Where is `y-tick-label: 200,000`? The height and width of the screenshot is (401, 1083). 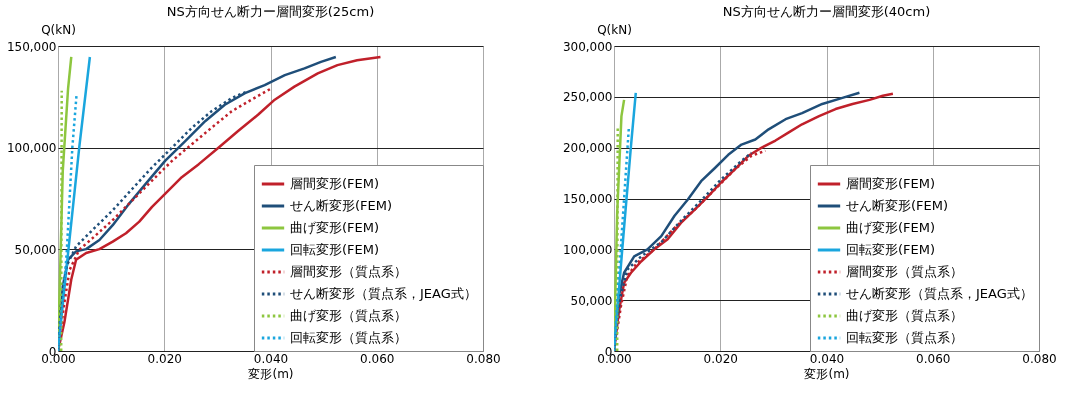
y-tick-label: 200,000 is located at coordinates (587, 148).